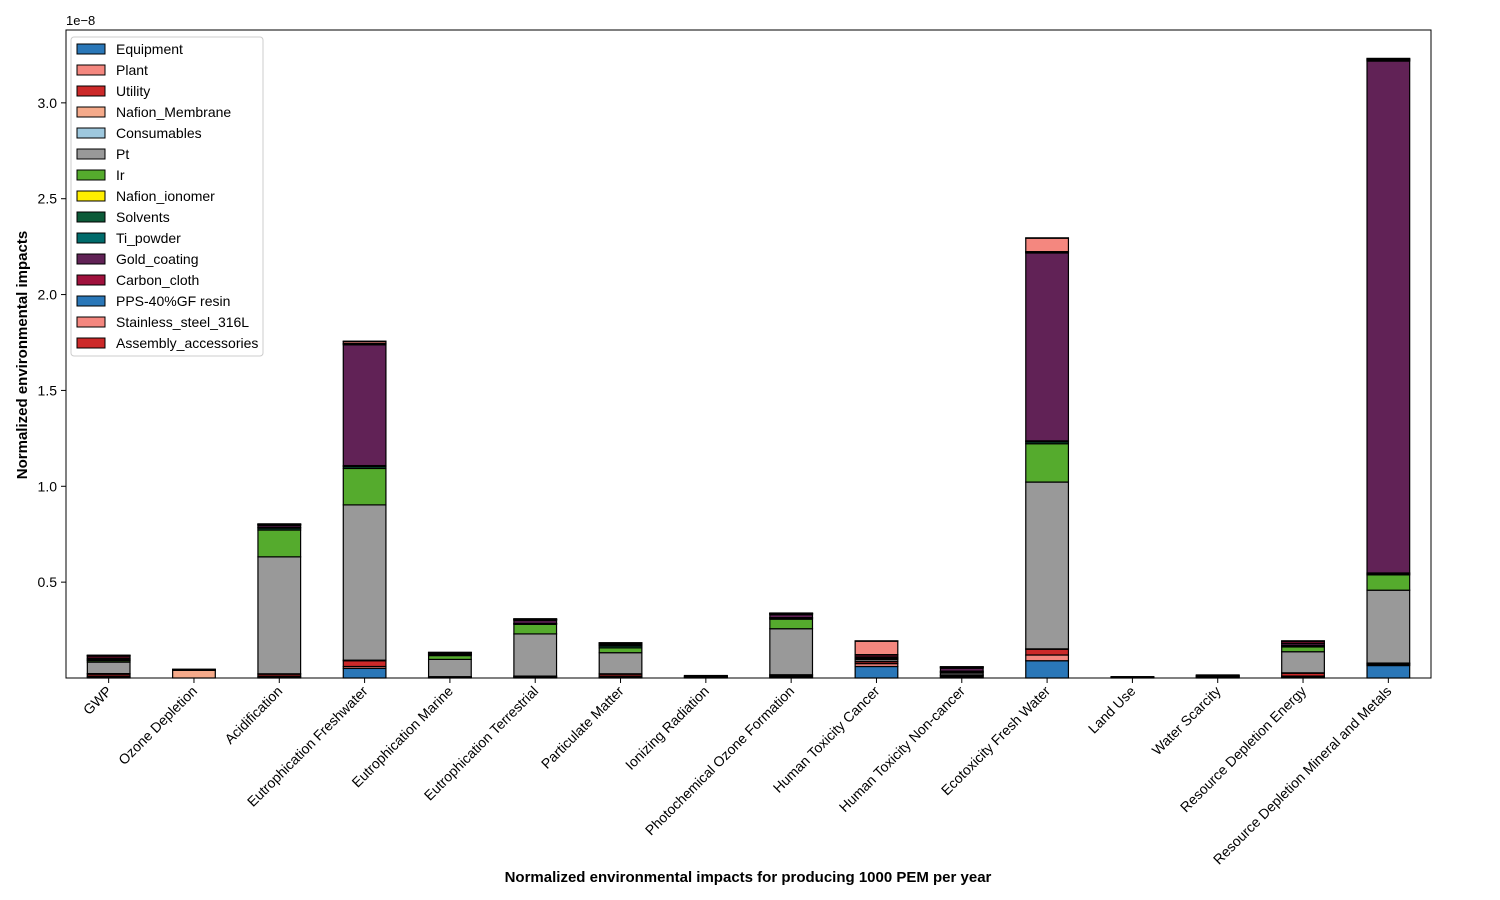 This screenshot has width=1500, height=900. What do you see at coordinates (52, 342) in the screenshot?
I see `y-axis-ticks: 0.5 1.0 1.5 2.0 2.5 3.0` at bounding box center [52, 342].